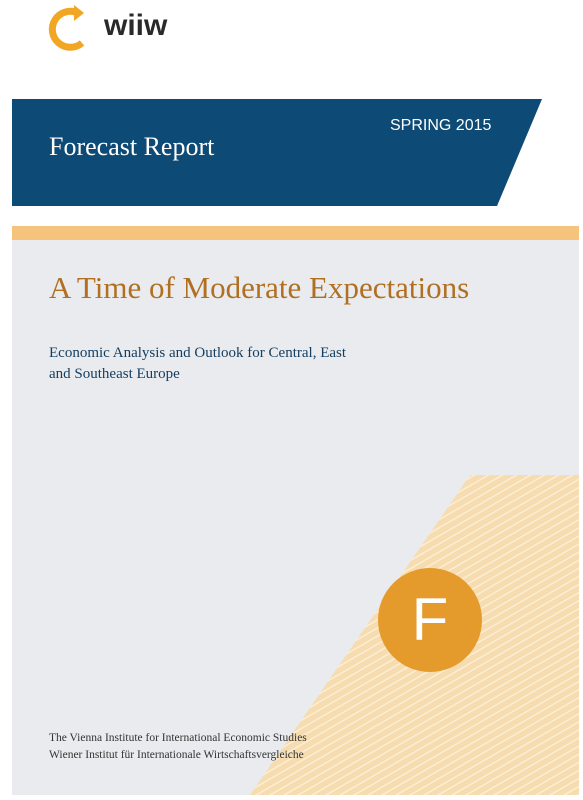  What do you see at coordinates (136, 25) in the screenshot?
I see `brand-name: wiiw` at bounding box center [136, 25].